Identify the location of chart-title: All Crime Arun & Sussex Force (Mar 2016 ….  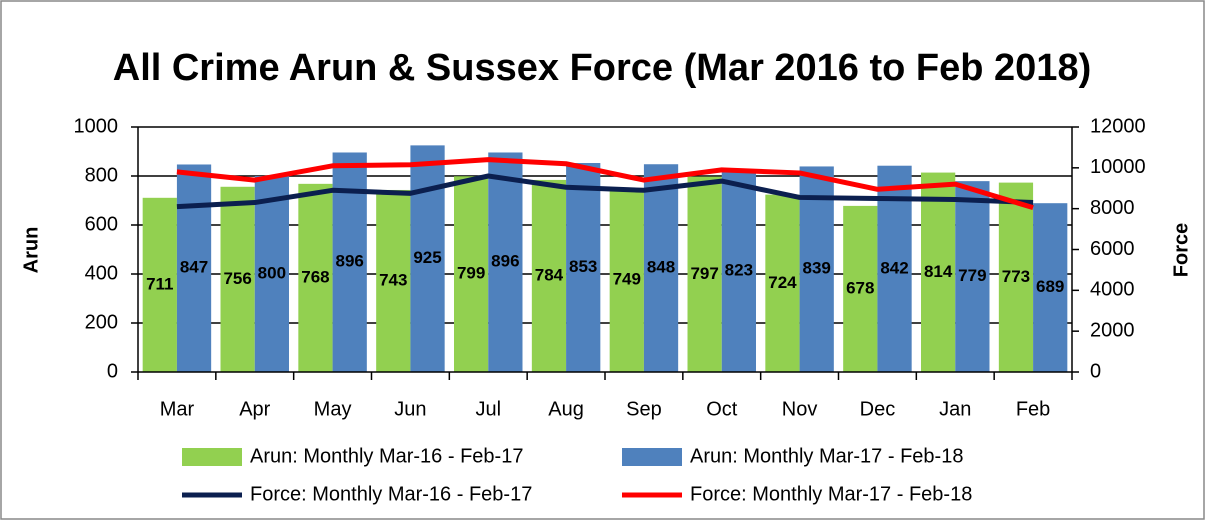
(602, 68).